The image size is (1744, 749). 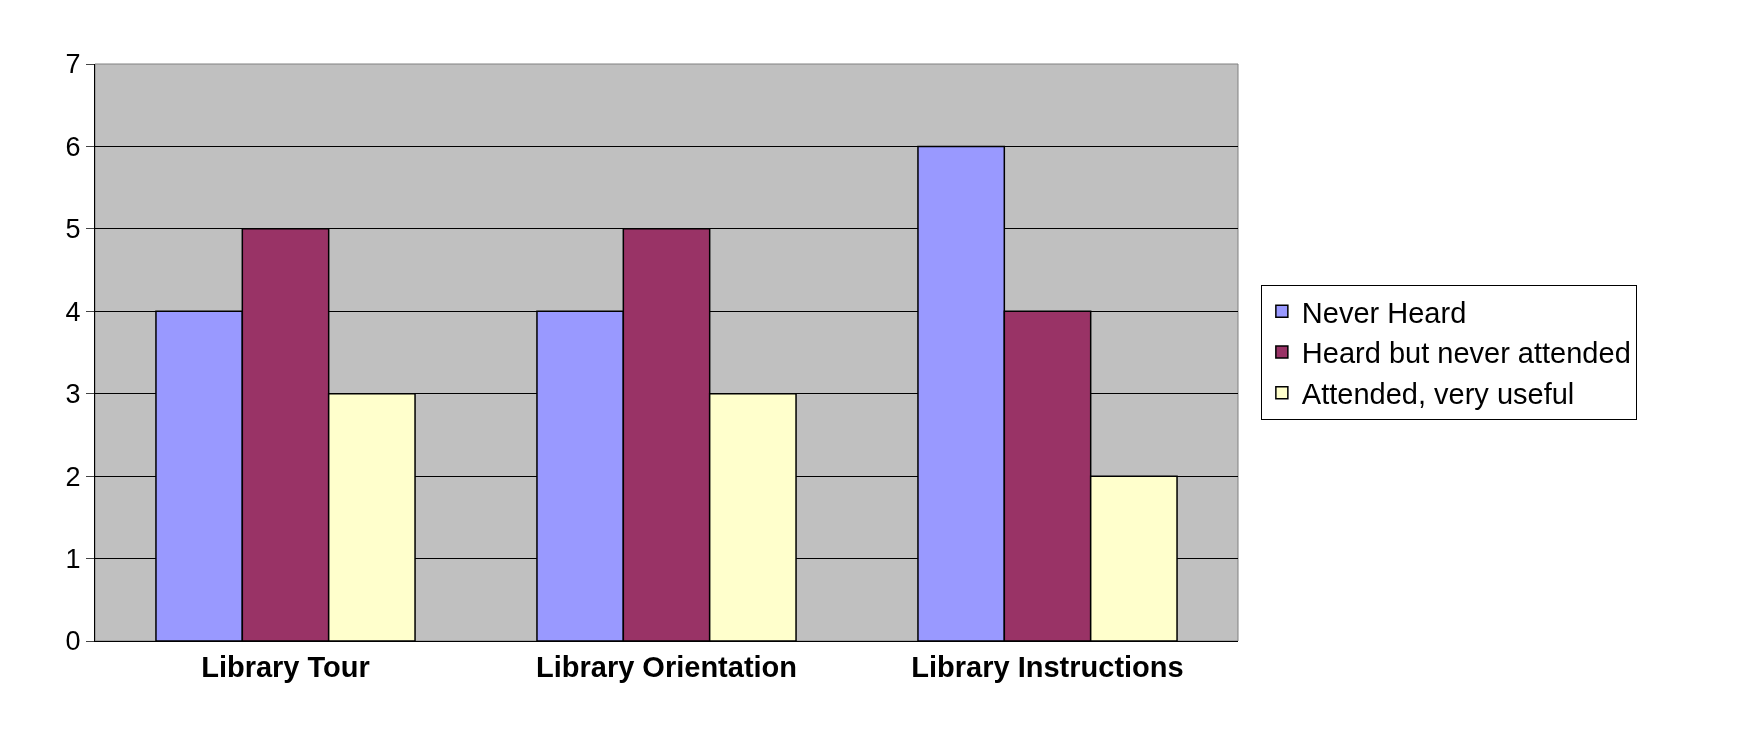 I want to click on legend-label: Heard but never attended, so click(x=1466, y=353).